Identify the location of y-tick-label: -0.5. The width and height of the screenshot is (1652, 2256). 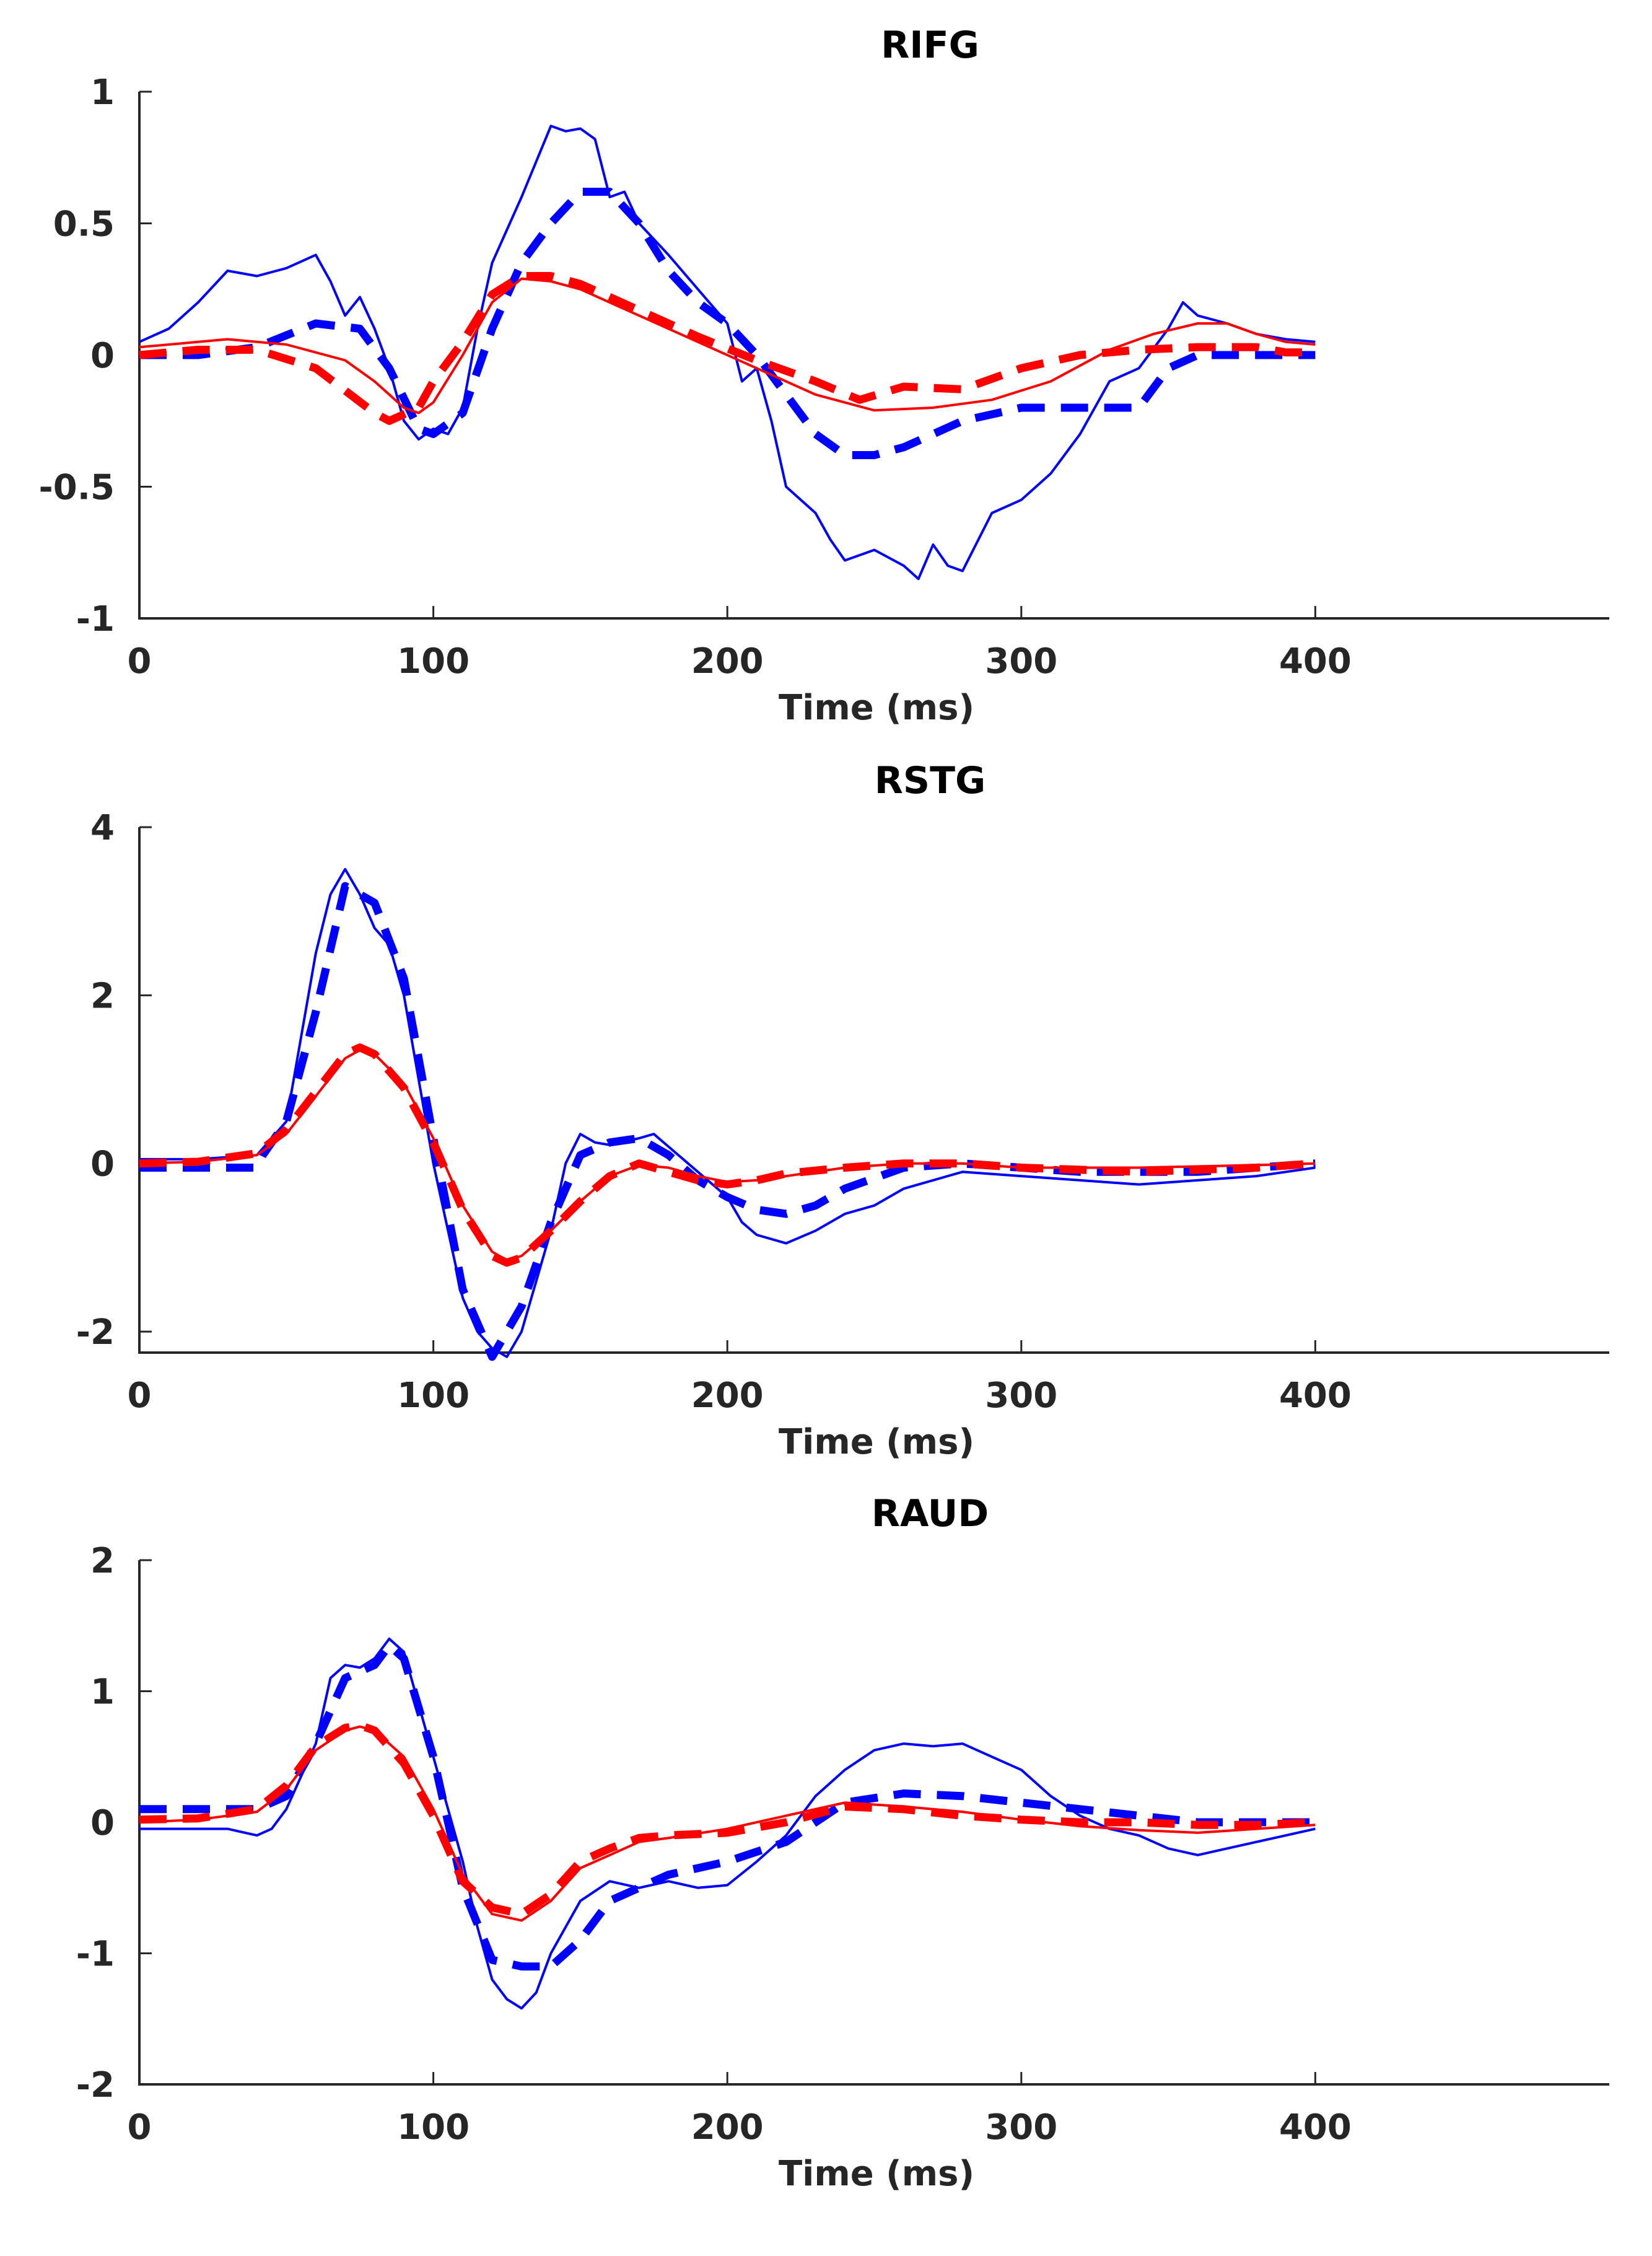
(77, 488).